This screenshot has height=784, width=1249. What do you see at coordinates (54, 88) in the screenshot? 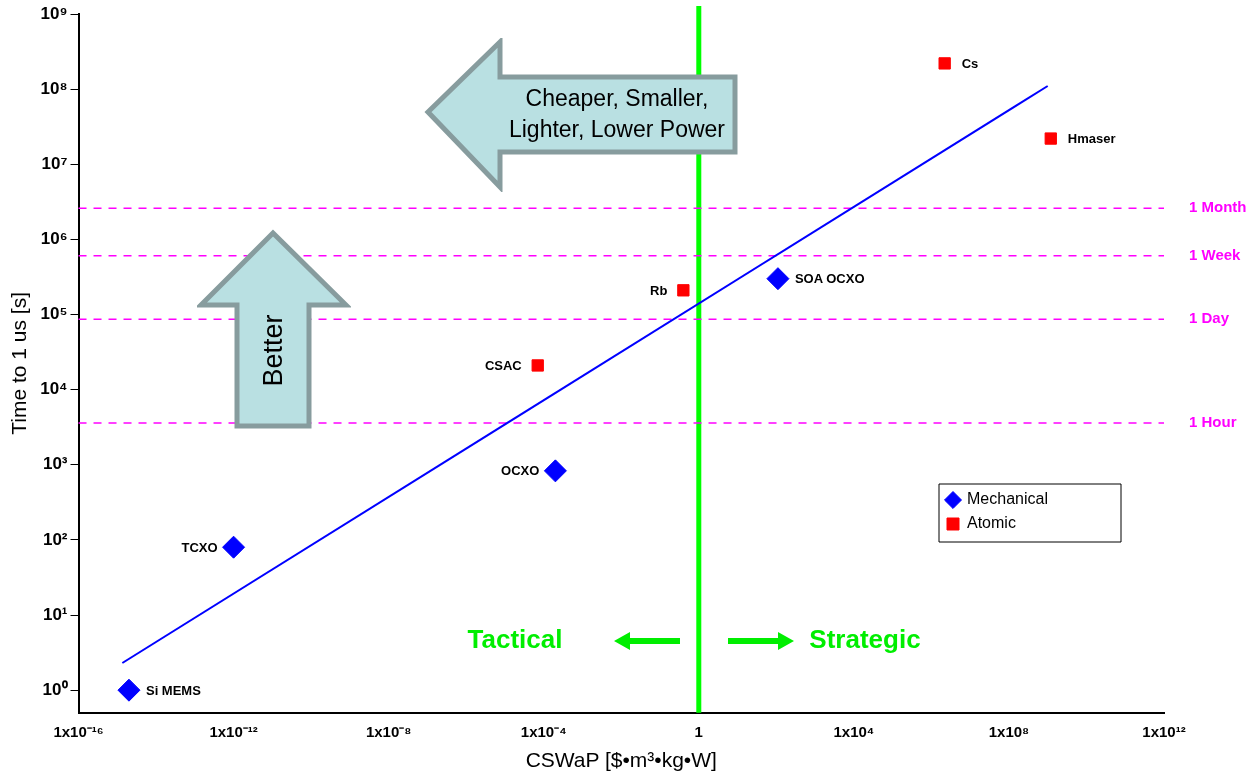
I see `y-tick-label: 10⁸` at bounding box center [54, 88].